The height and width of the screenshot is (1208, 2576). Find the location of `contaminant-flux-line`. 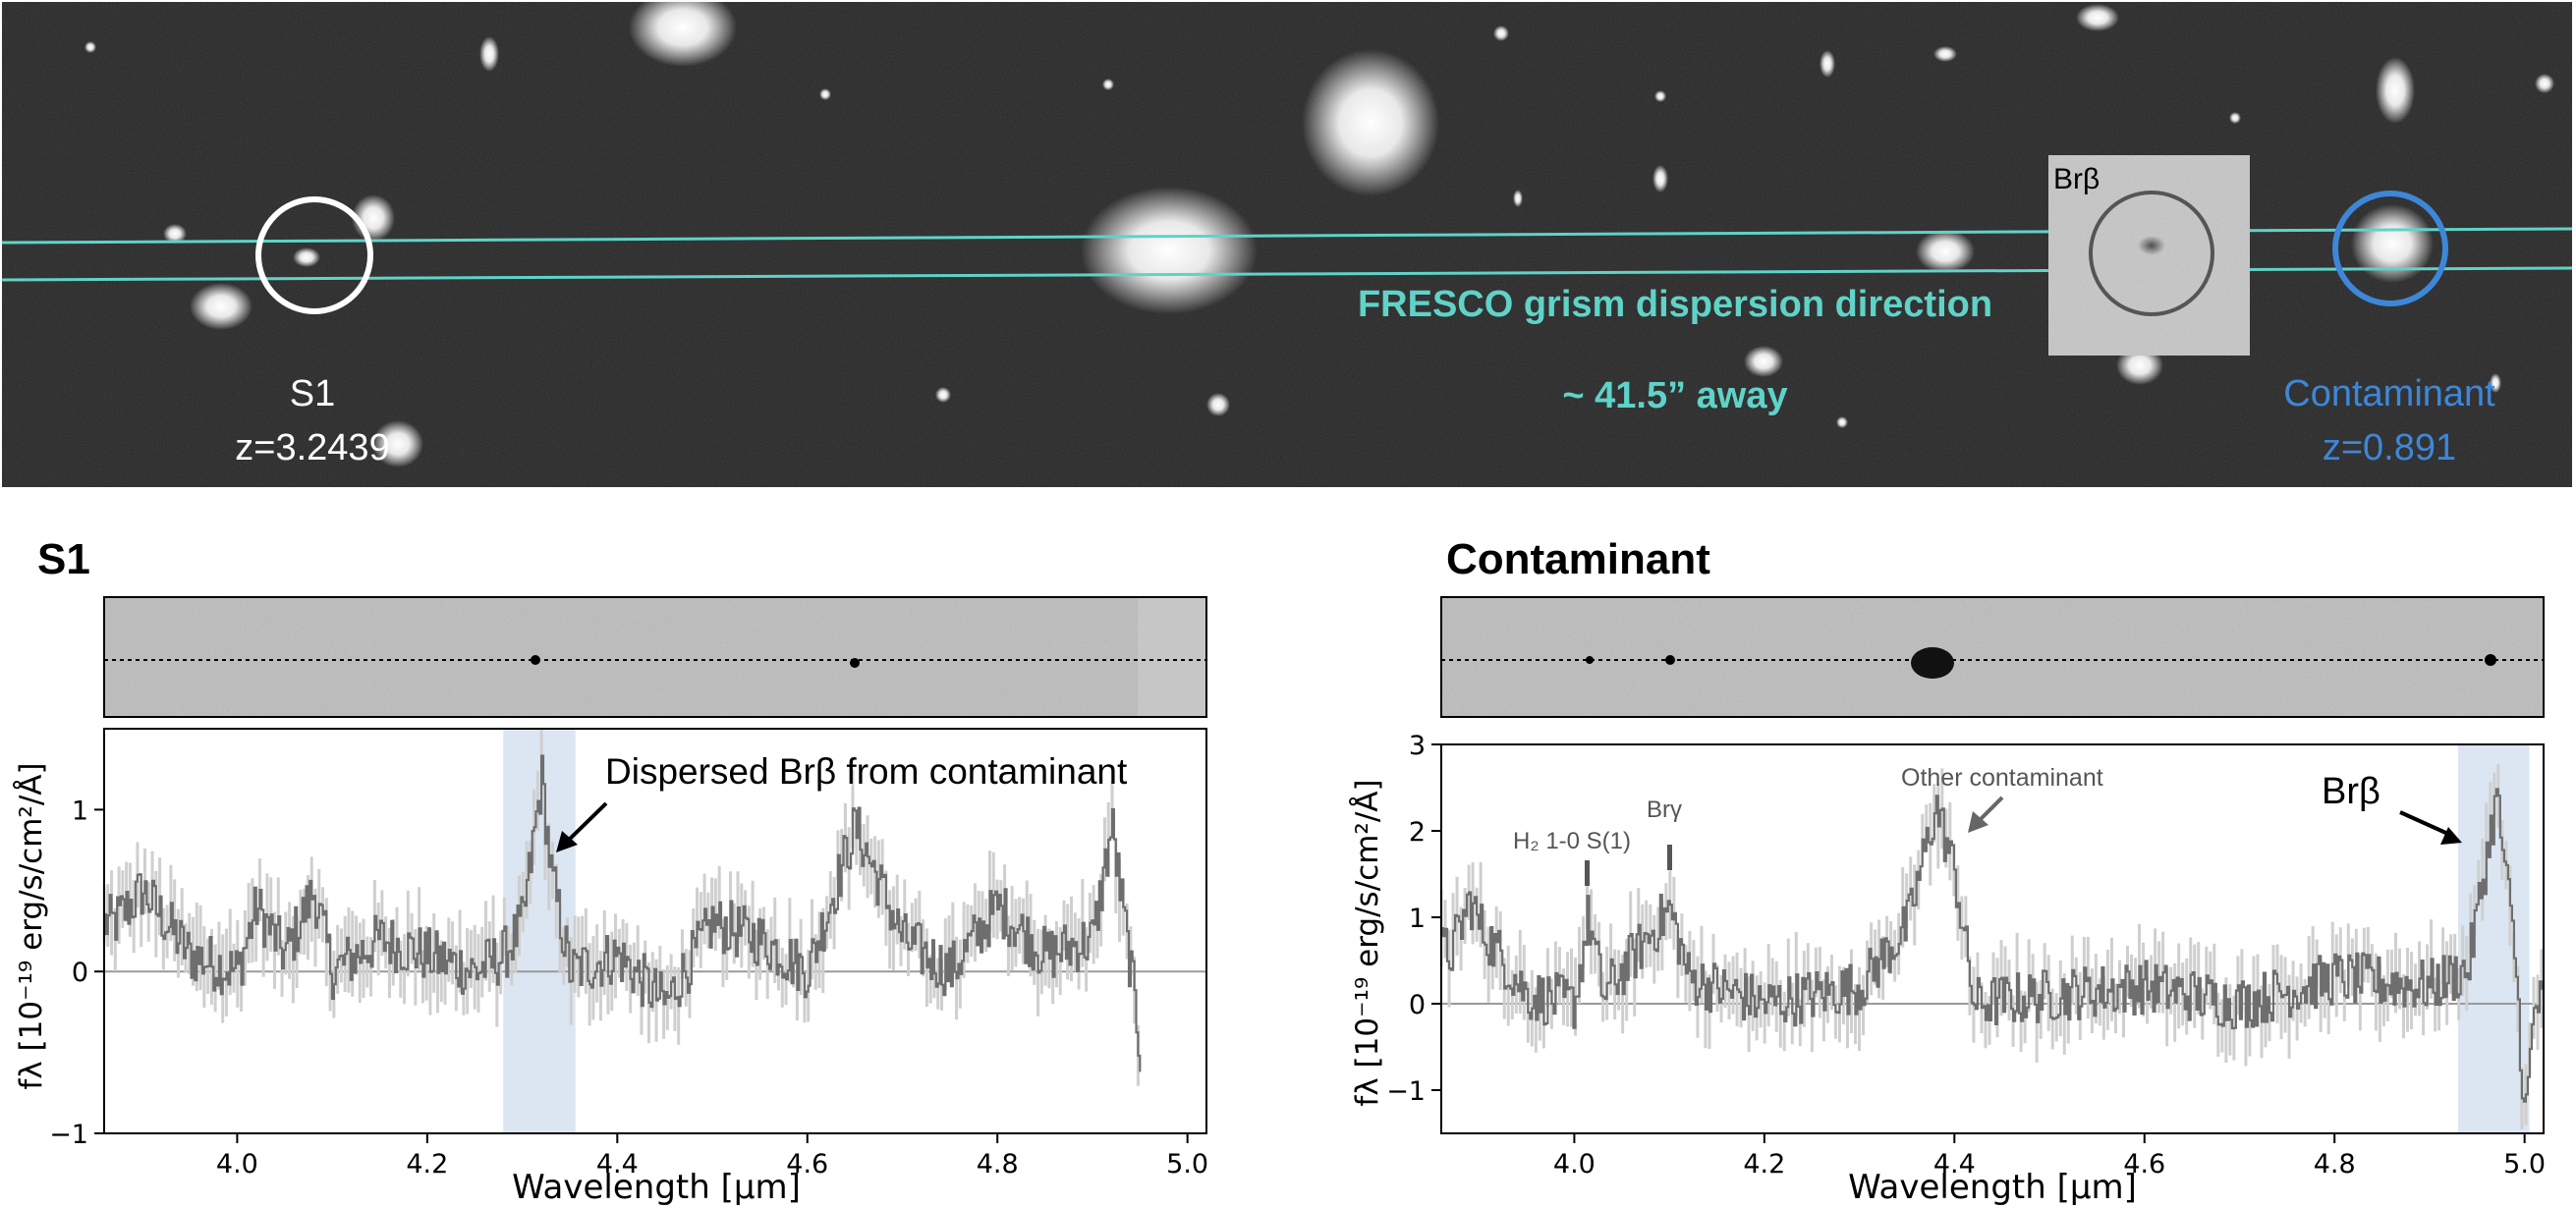

contaminant-flux-line is located at coordinates (1993, 945).